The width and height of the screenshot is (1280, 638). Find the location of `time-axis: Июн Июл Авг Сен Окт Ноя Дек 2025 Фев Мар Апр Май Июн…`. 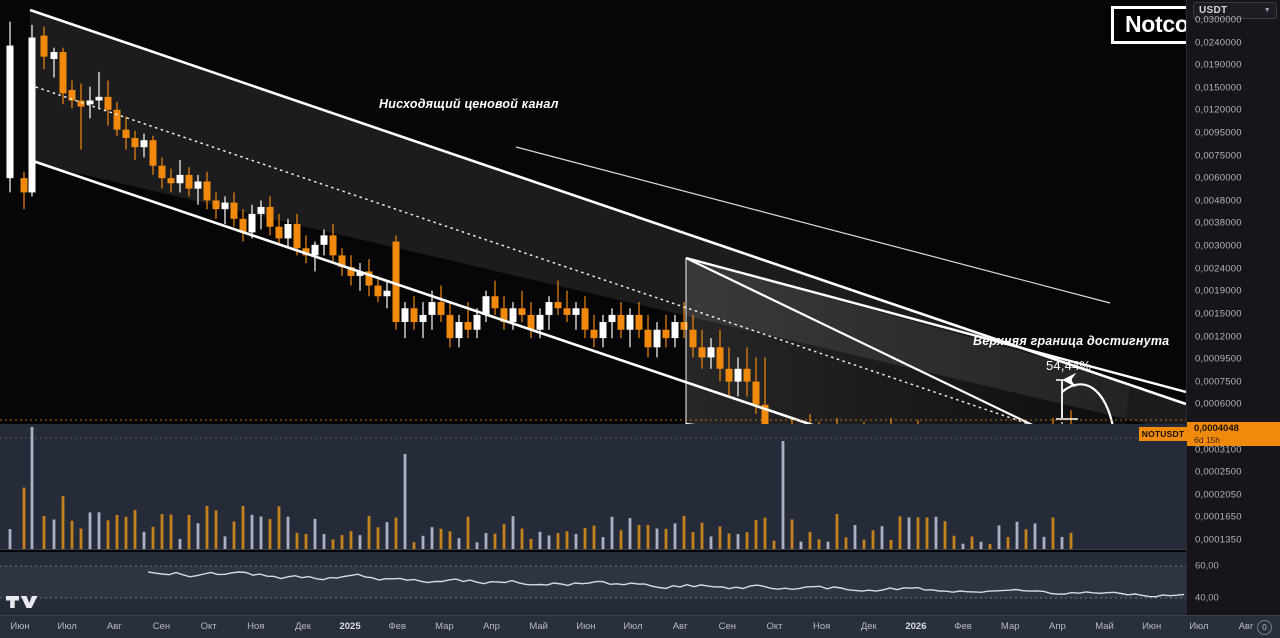

time-axis: Июн Июл Авг Сен Окт Ноя Дек 2025 Фев Мар Апр Май Июн… is located at coordinates (640, 626).